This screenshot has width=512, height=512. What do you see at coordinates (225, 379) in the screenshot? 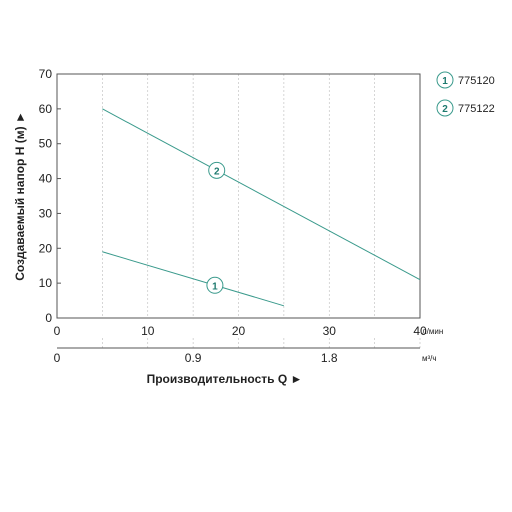
I see `x-axis-title: Производительность Q ►` at bounding box center [225, 379].